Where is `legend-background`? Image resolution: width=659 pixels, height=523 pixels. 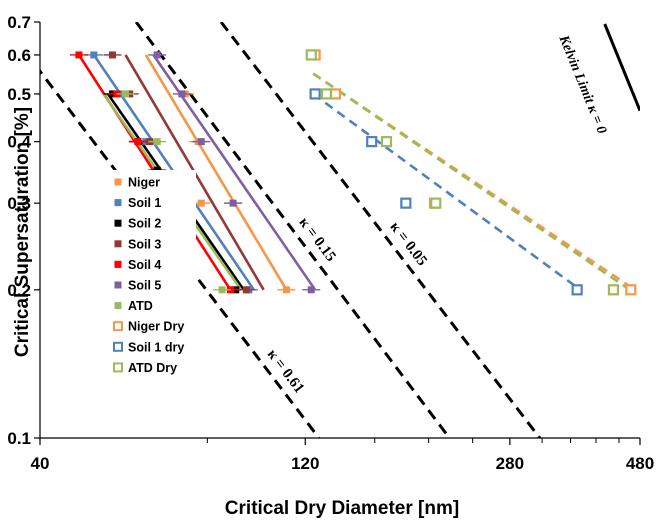 legend-background is located at coordinates (153, 297).